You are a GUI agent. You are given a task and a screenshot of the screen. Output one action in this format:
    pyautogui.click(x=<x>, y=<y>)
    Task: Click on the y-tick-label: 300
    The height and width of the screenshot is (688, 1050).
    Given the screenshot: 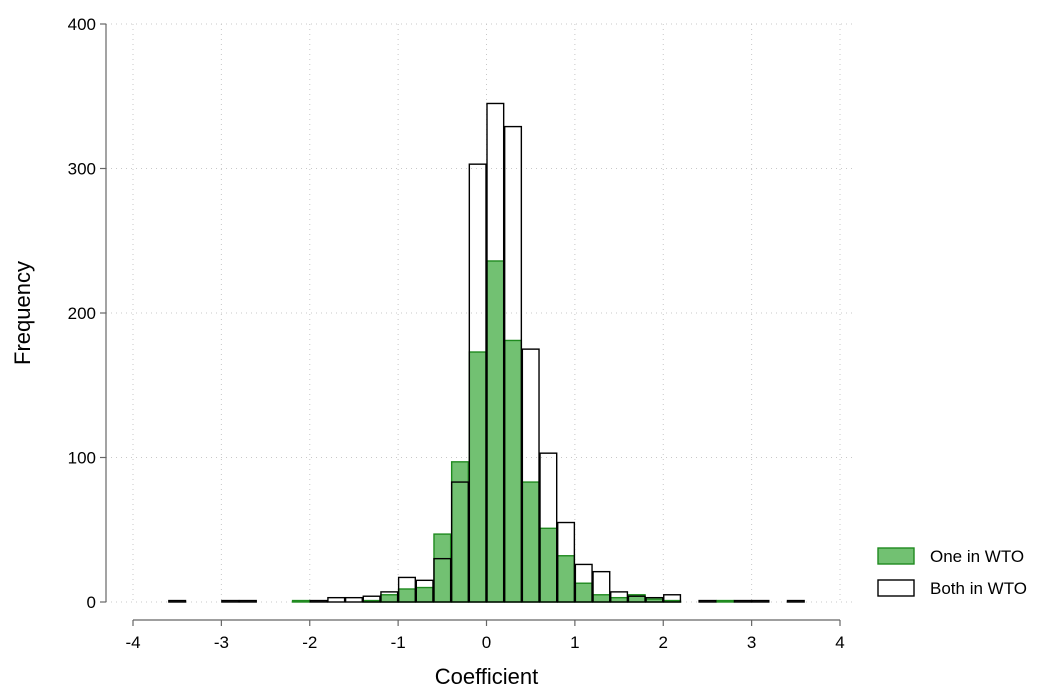 What is the action you would take?
    pyautogui.click(x=82, y=169)
    